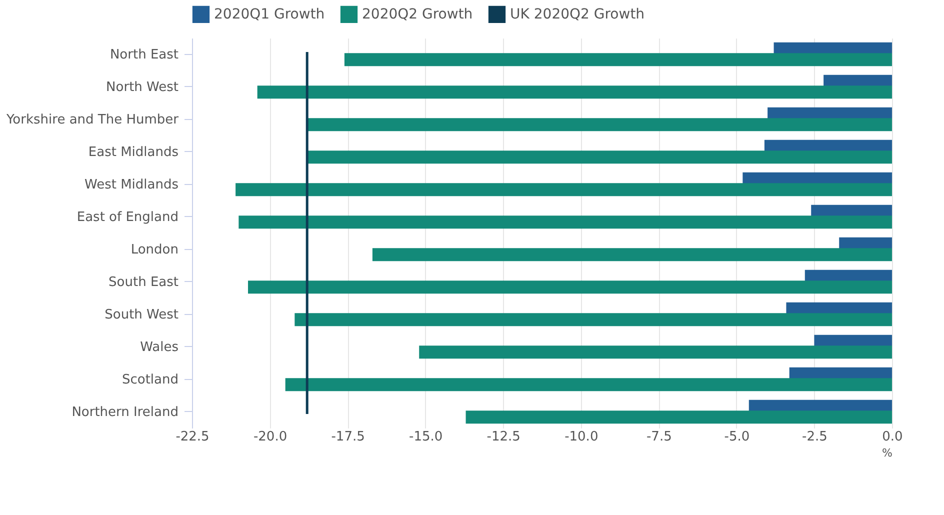 The width and height of the screenshot is (944, 515). Describe the element at coordinates (143, 282) in the screenshot. I see `y-tick-label: South East` at that location.